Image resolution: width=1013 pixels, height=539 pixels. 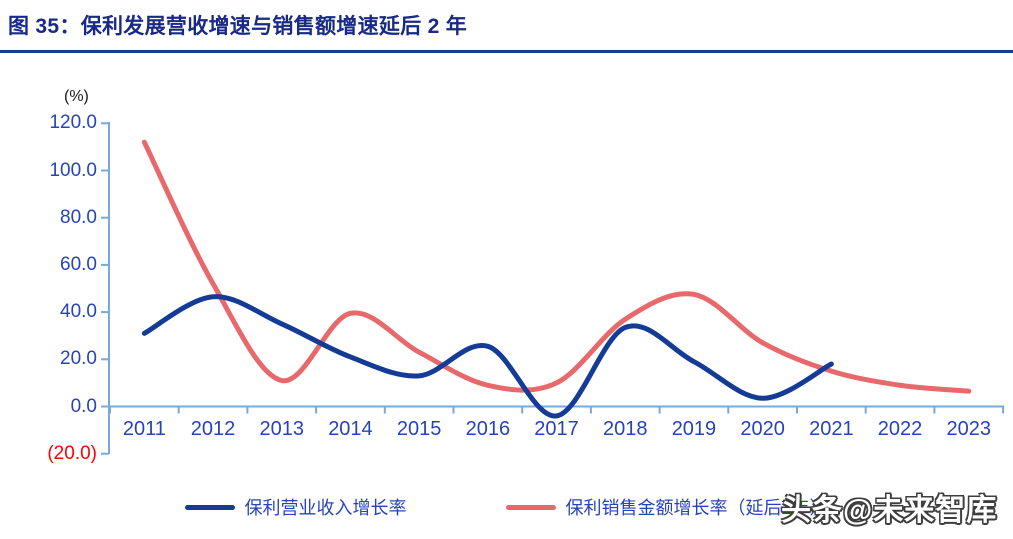 I want to click on y-tick-label: 40.0, so click(x=78, y=312).